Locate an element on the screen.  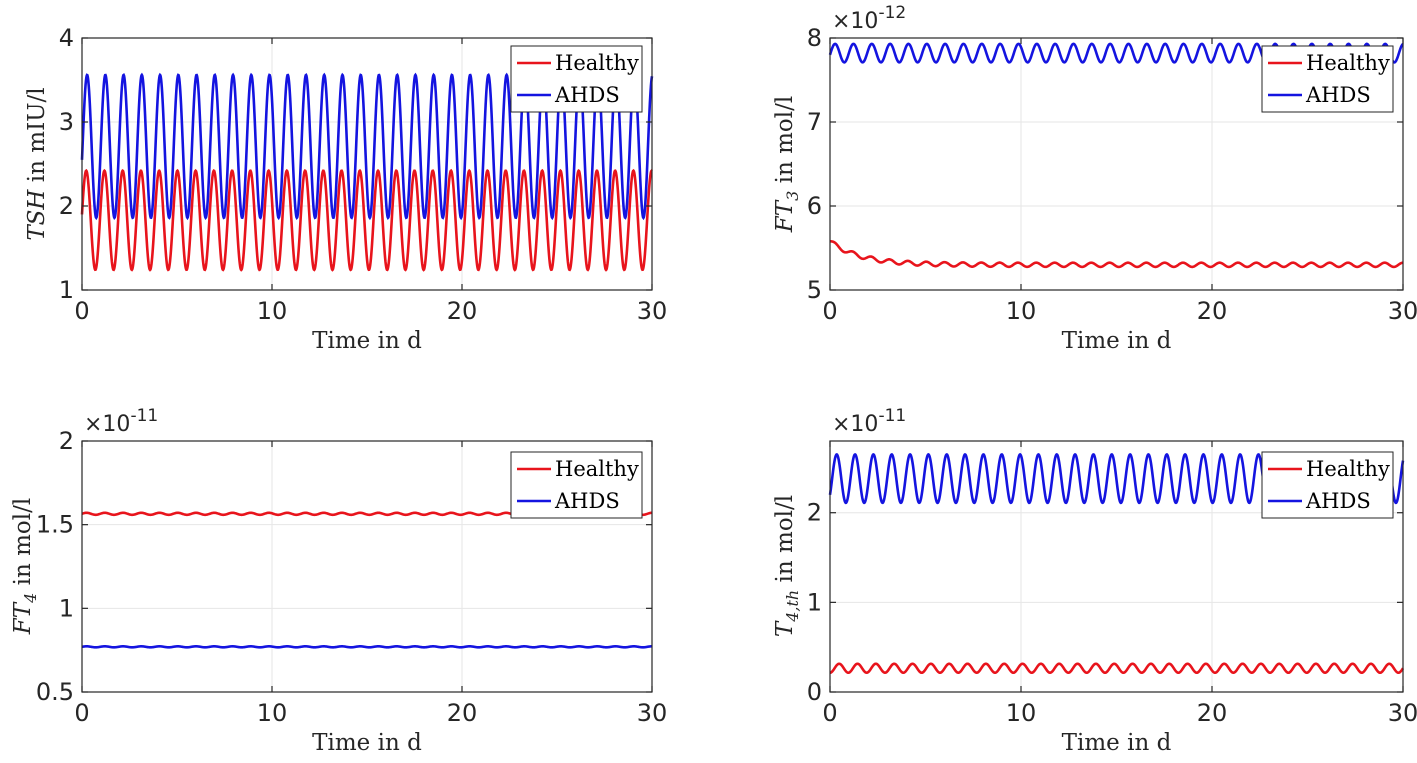
y-tick-label: 8 is located at coordinates (814, 38).